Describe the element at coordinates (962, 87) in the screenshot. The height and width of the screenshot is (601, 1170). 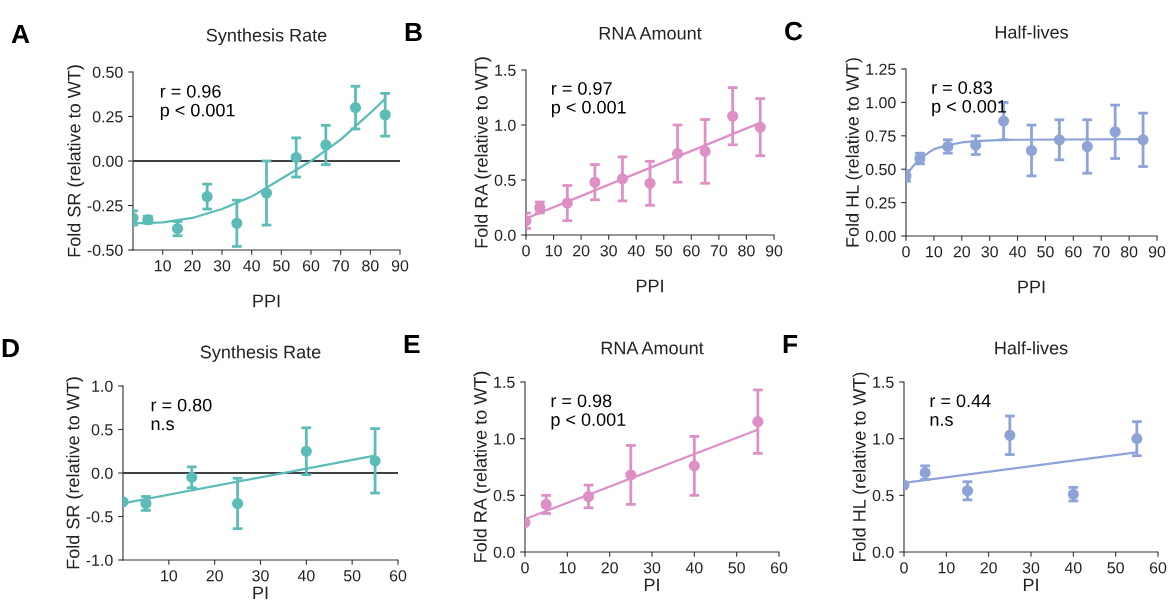
I see `annotation: r = 0.83` at that location.